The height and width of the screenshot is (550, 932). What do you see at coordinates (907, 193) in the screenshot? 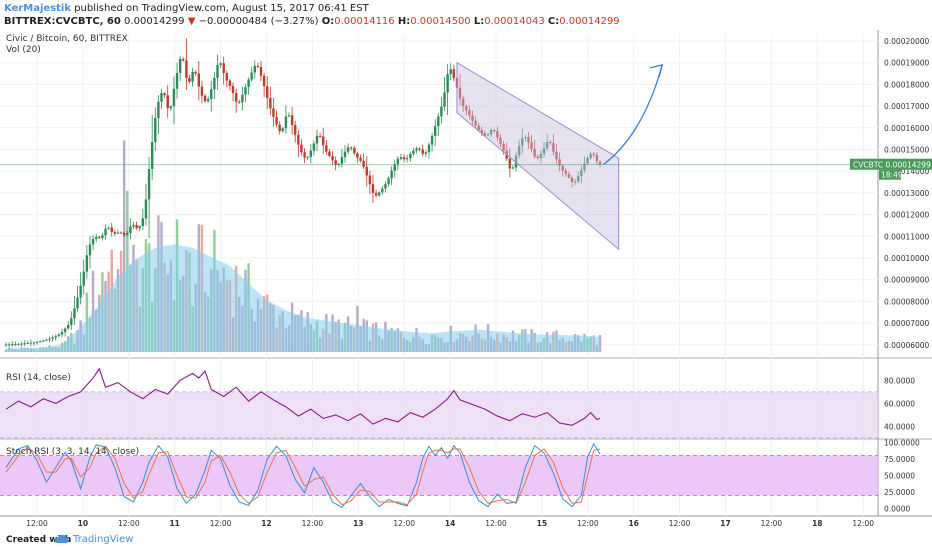
I see `price-tick-label: 0.00013000` at bounding box center [907, 193].